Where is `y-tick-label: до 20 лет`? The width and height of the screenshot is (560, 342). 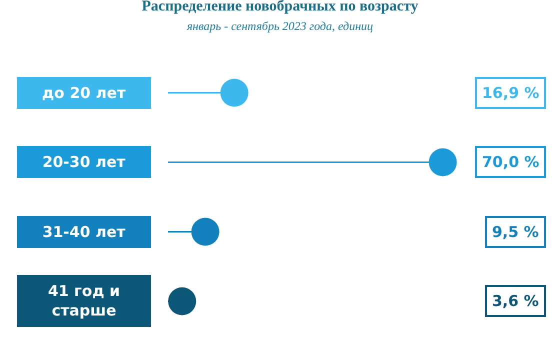
y-tick-label: до 20 лет is located at coordinates (84, 93).